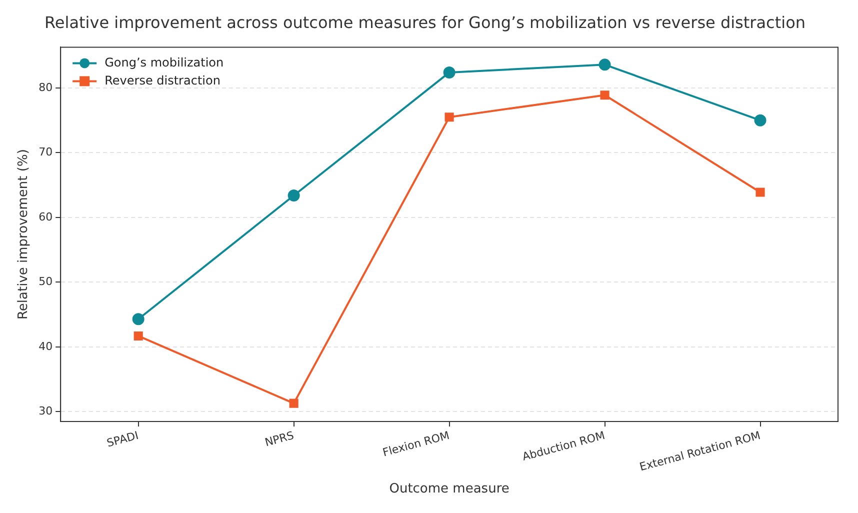 The width and height of the screenshot is (858, 513). I want to click on y-tick-label: 40, so click(45, 346).